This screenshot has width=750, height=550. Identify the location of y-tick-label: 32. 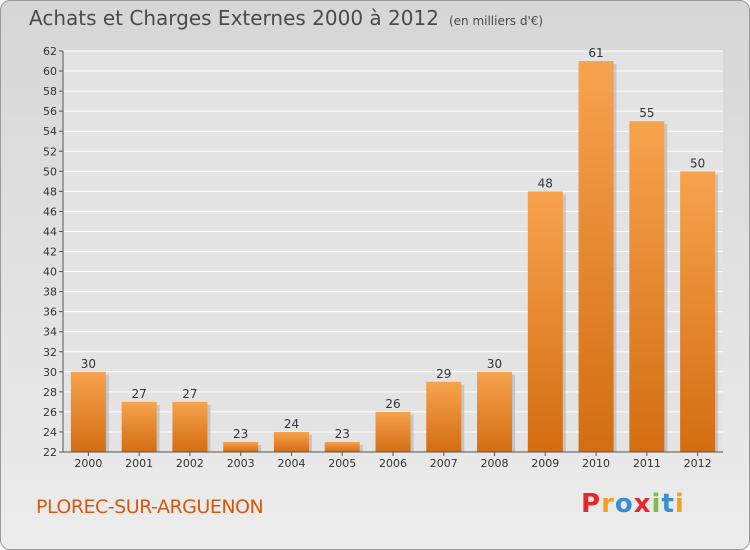
(50, 352).